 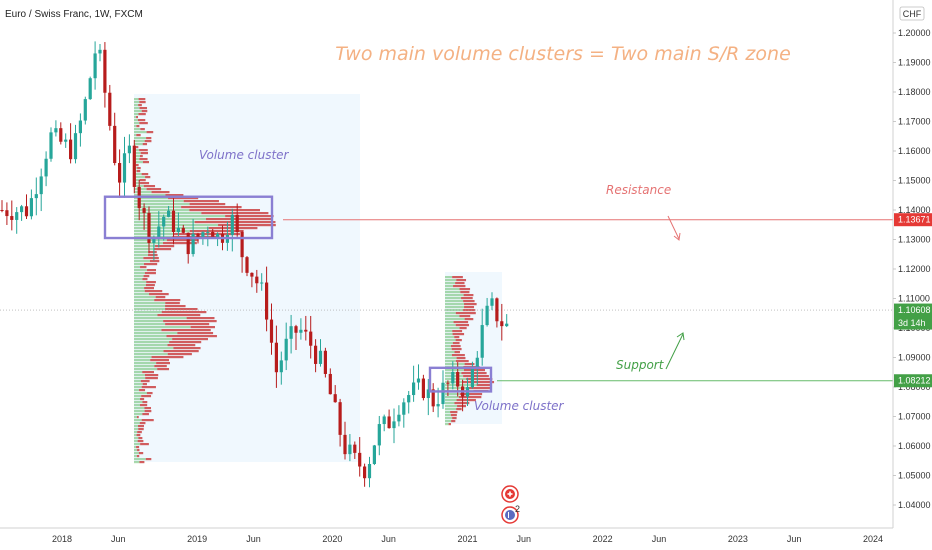 What do you see at coordinates (913, 300) in the screenshot?
I see `price-tags: 1.13671 1.08212 1.10608 3d 14h` at bounding box center [913, 300].